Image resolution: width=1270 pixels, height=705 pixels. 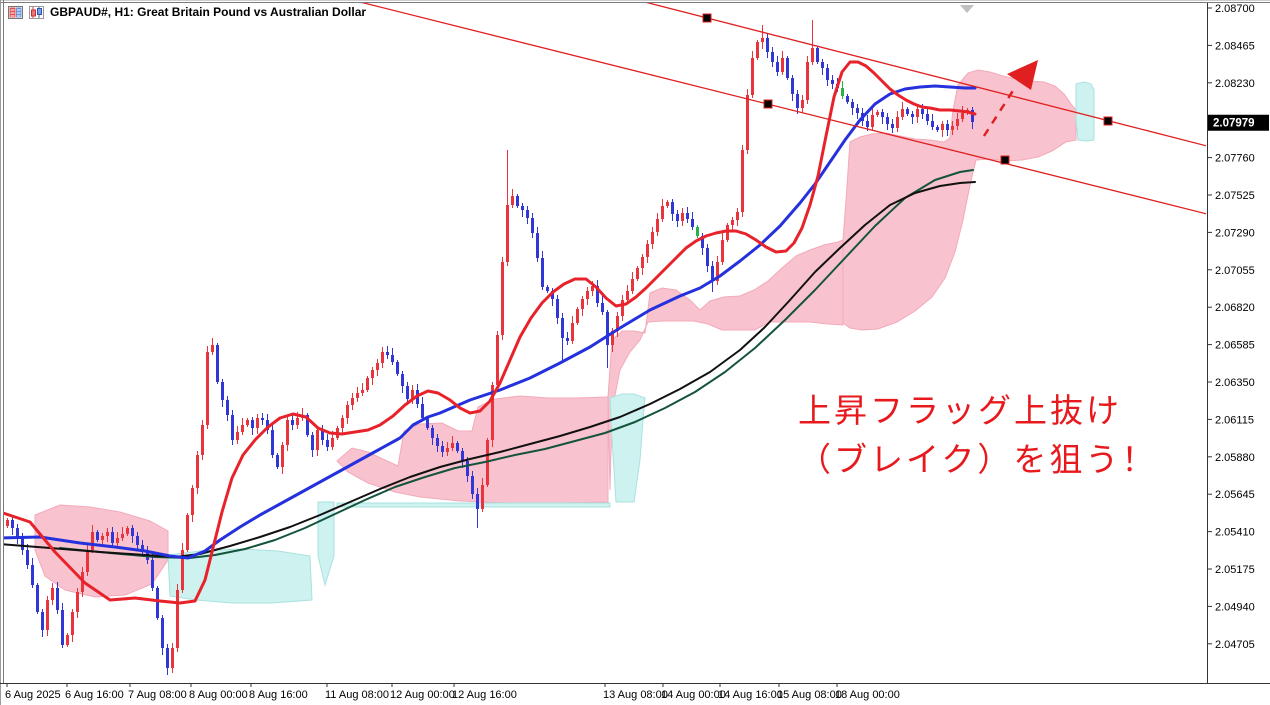 What do you see at coordinates (15, 12) in the screenshot?
I see `quotes-icon` at bounding box center [15, 12].